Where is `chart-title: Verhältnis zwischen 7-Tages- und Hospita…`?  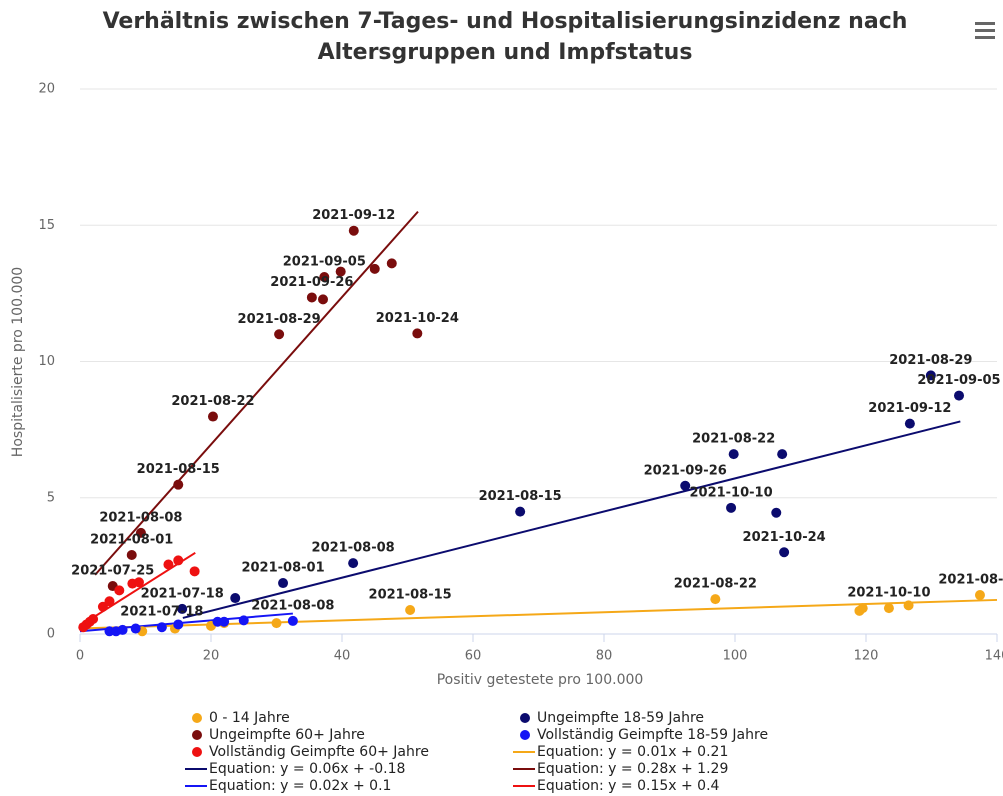
chart-title: Verhältnis zwischen 7-Tages- und Hospita… is located at coordinates (505, 21).